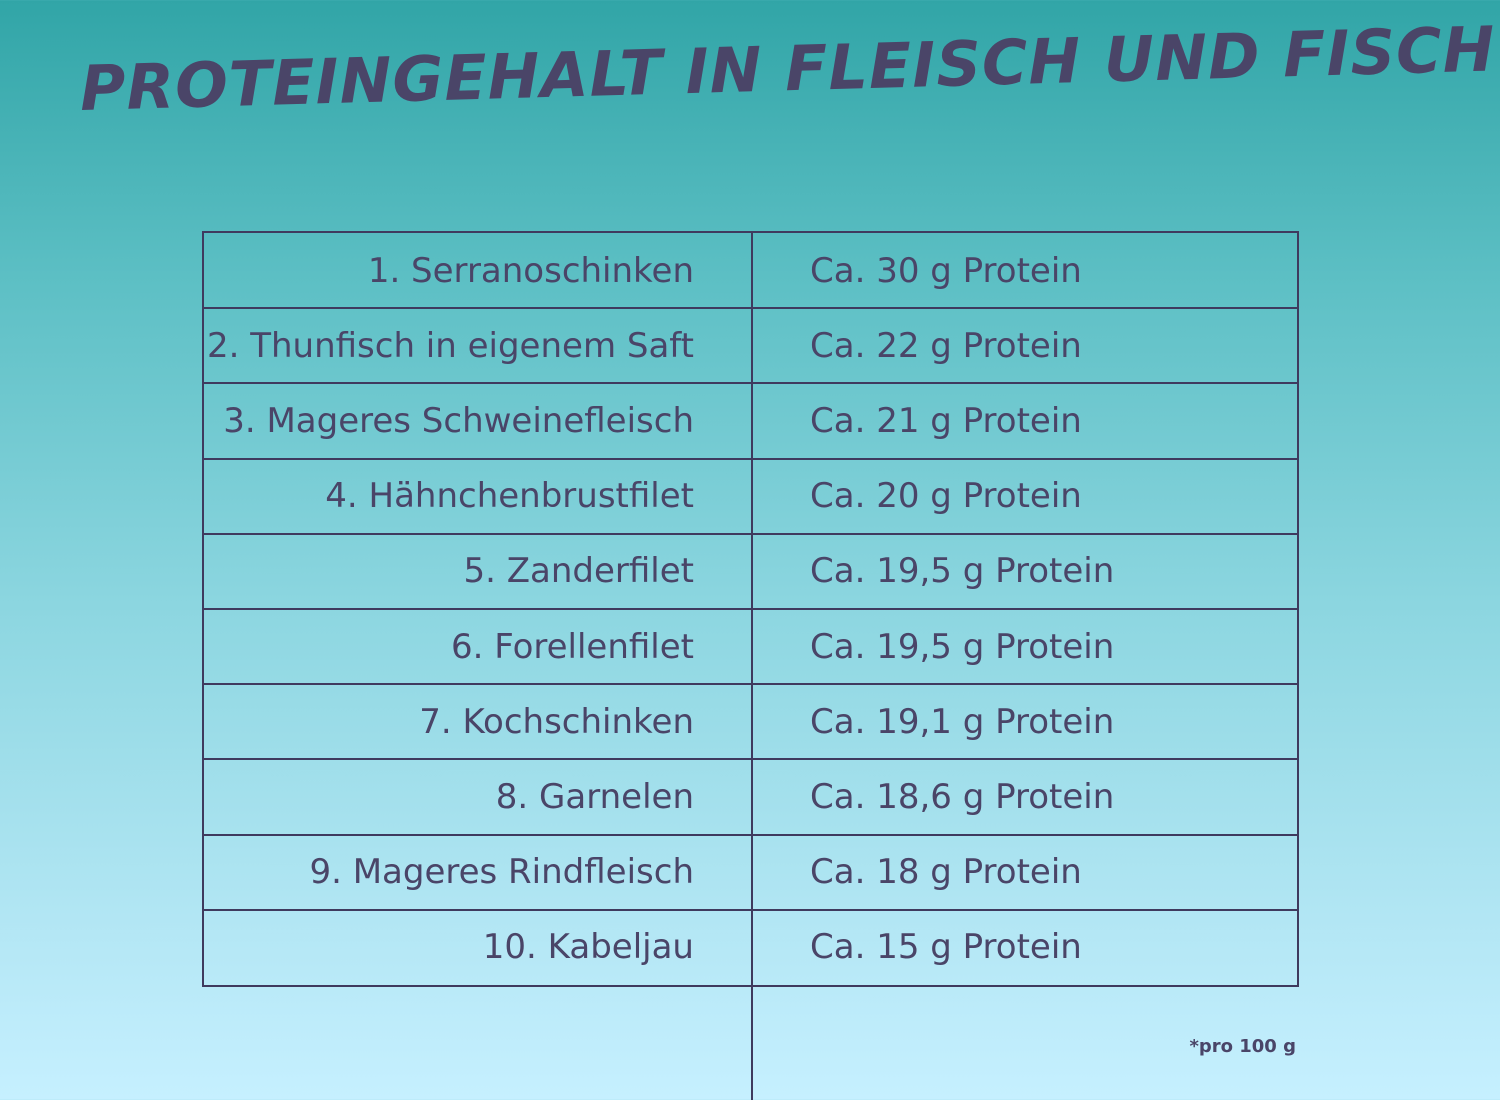 This screenshot has height=1100, width=1500. I want to click on table-row: 6. Forellenfilet Ca. 19,5 g Protein, so click(750, 646).